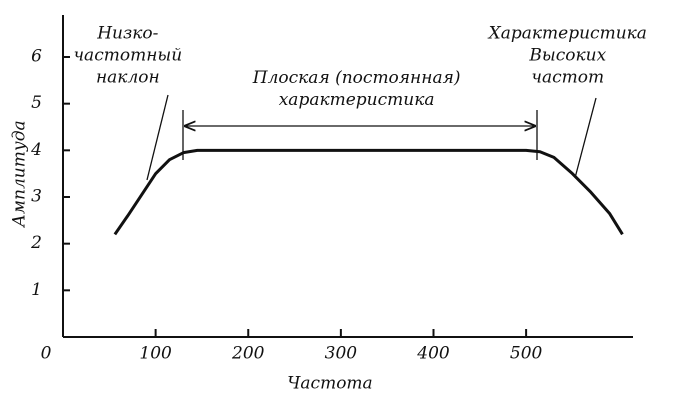 The height and width of the screenshot is (401, 693). I want to click on y-tick-label: 4, so click(36, 150).